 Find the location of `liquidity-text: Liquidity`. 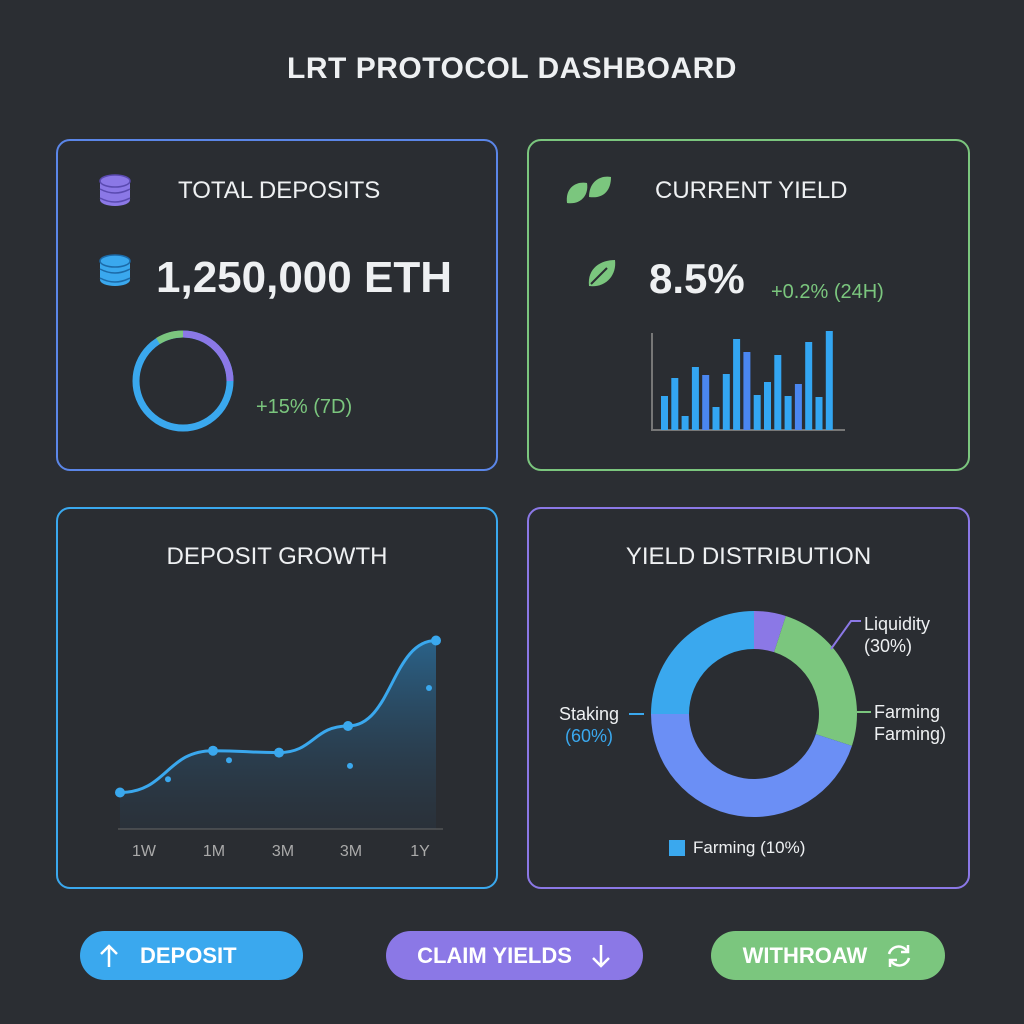

liquidity-text: Liquidity is located at coordinates (897, 624).